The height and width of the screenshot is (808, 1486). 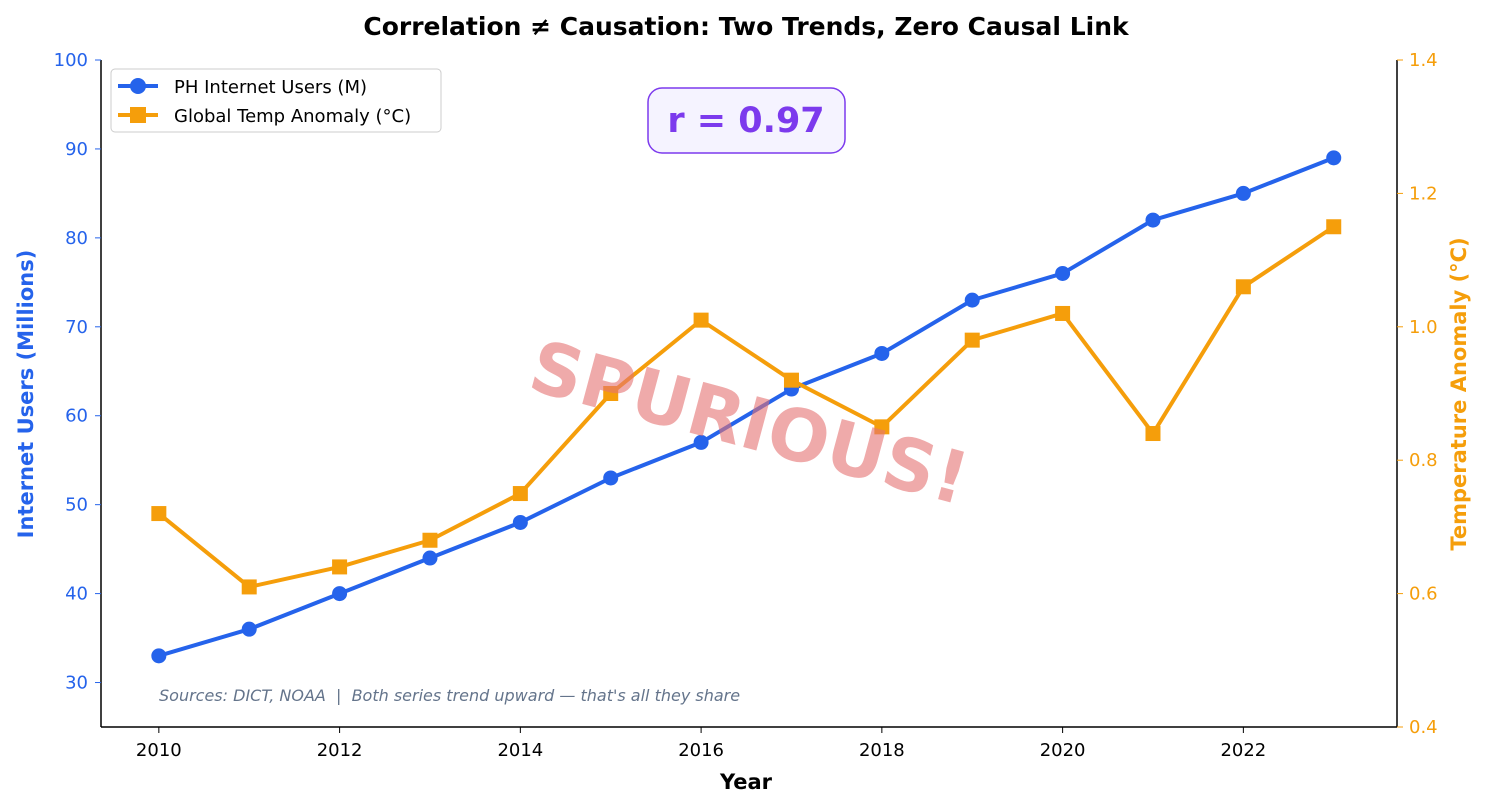 What do you see at coordinates (520, 750) in the screenshot?
I see `x-tick-label: 2014` at bounding box center [520, 750].